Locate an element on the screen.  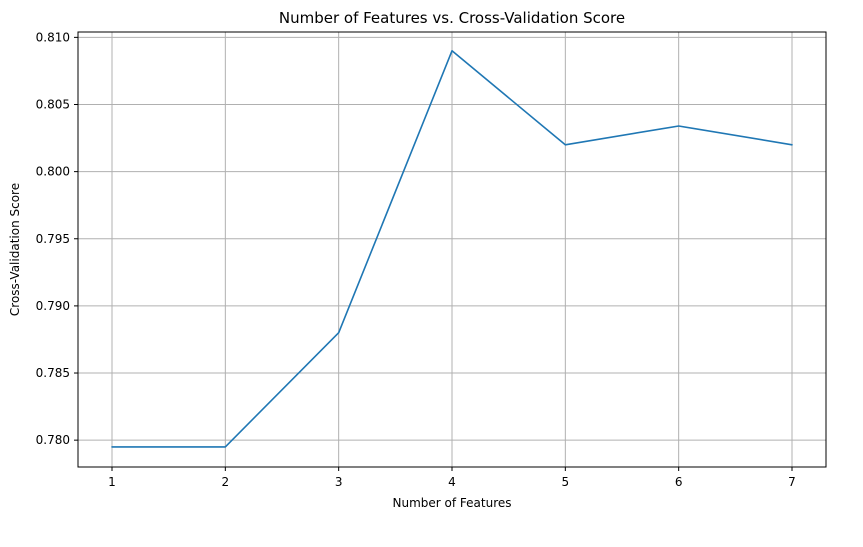
y-tick-label: 0.795 is located at coordinates (53, 239).